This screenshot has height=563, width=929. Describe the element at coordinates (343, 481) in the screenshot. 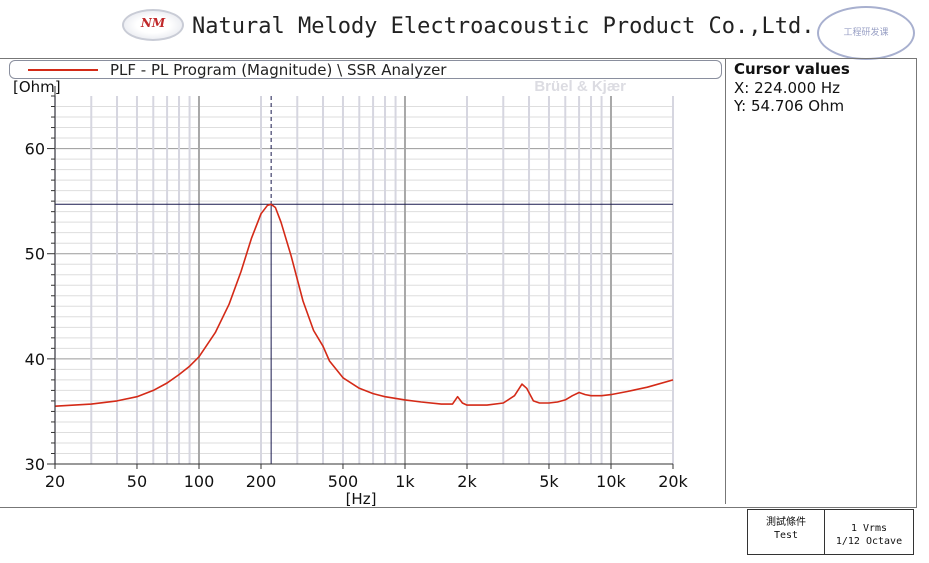

I see `x-tick-label: 500` at that location.